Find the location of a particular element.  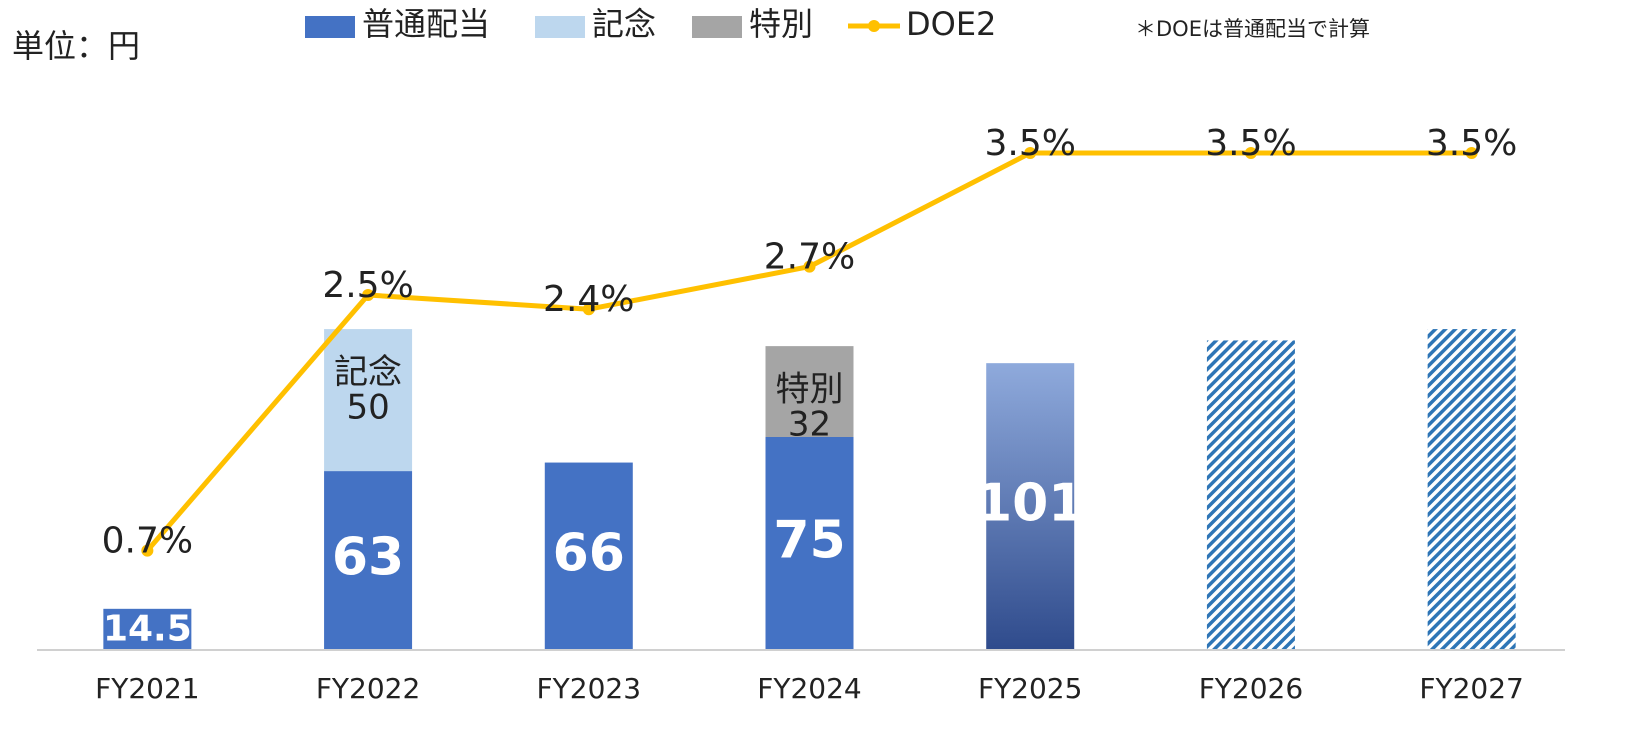

x-tick-label: FY2027 is located at coordinates (1471, 688).